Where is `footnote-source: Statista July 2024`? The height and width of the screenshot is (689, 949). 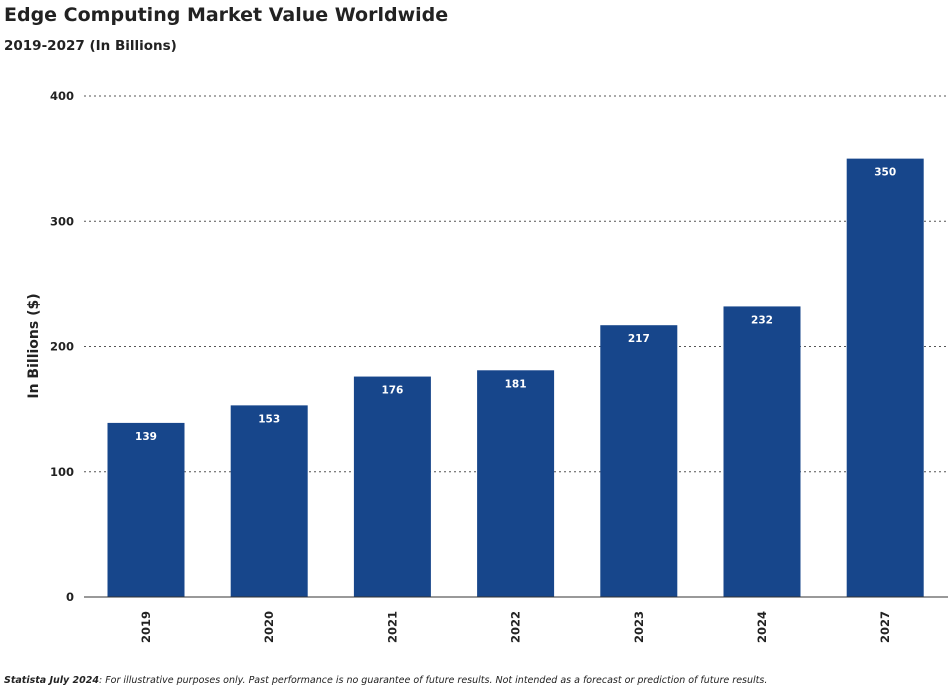
footnote-source: Statista July 2024 is located at coordinates (51, 680).